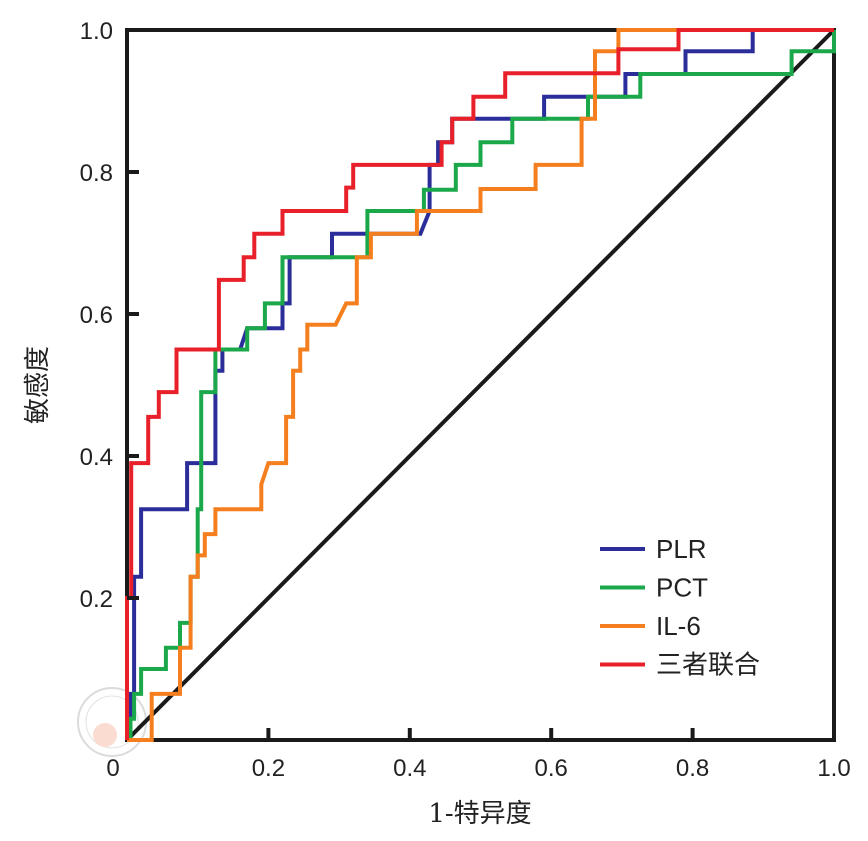 The height and width of the screenshot is (841, 868). Describe the element at coordinates (708, 665) in the screenshot. I see `legend-label: 三者联合` at that location.